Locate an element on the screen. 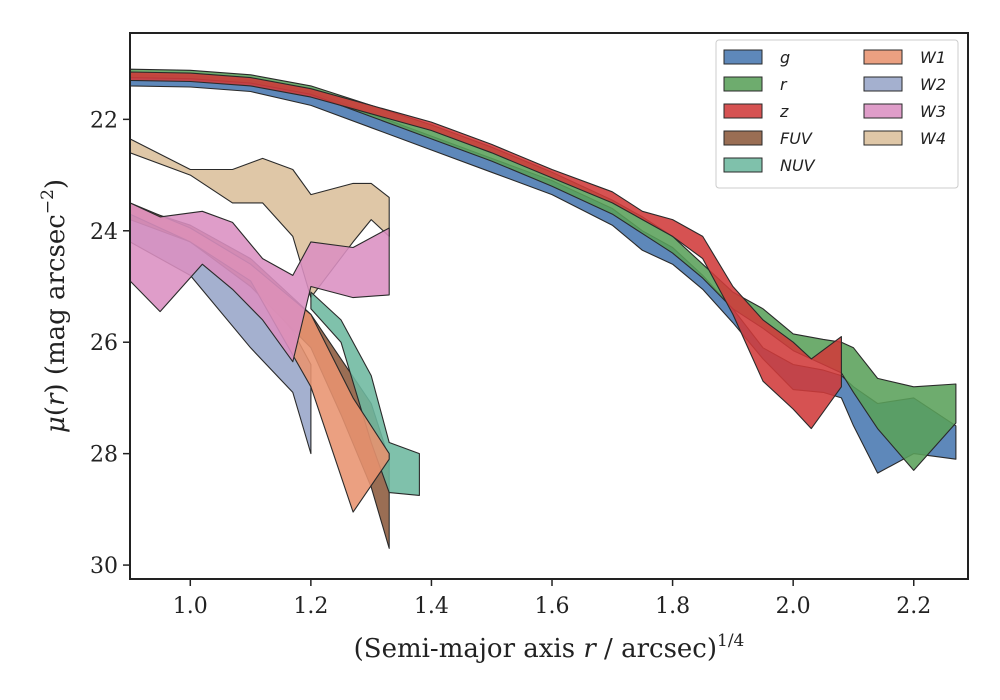 Image resolution: width=1000 pixels, height=700 pixels. y-tick-label: 22 is located at coordinates (104, 120).